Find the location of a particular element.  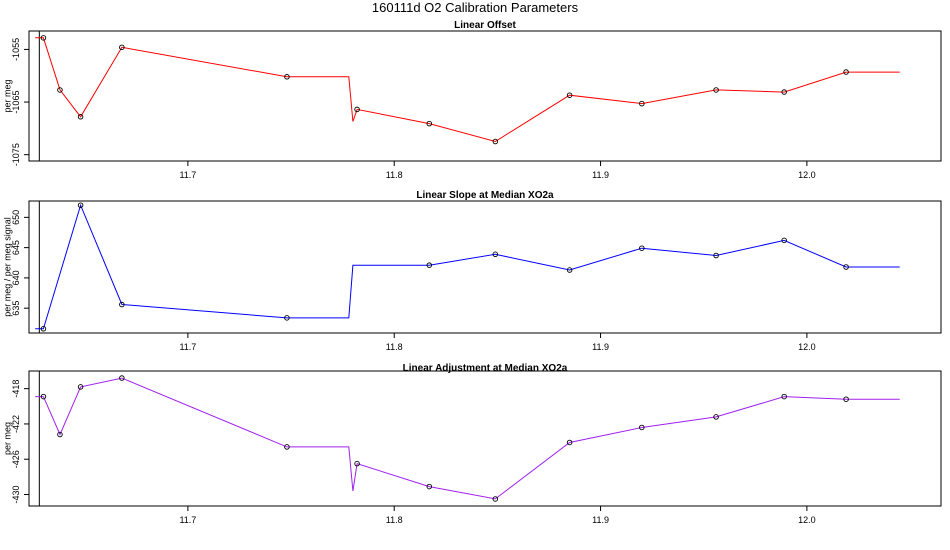

panel-1-y-axis-label: per meg is located at coordinates (7, 95).